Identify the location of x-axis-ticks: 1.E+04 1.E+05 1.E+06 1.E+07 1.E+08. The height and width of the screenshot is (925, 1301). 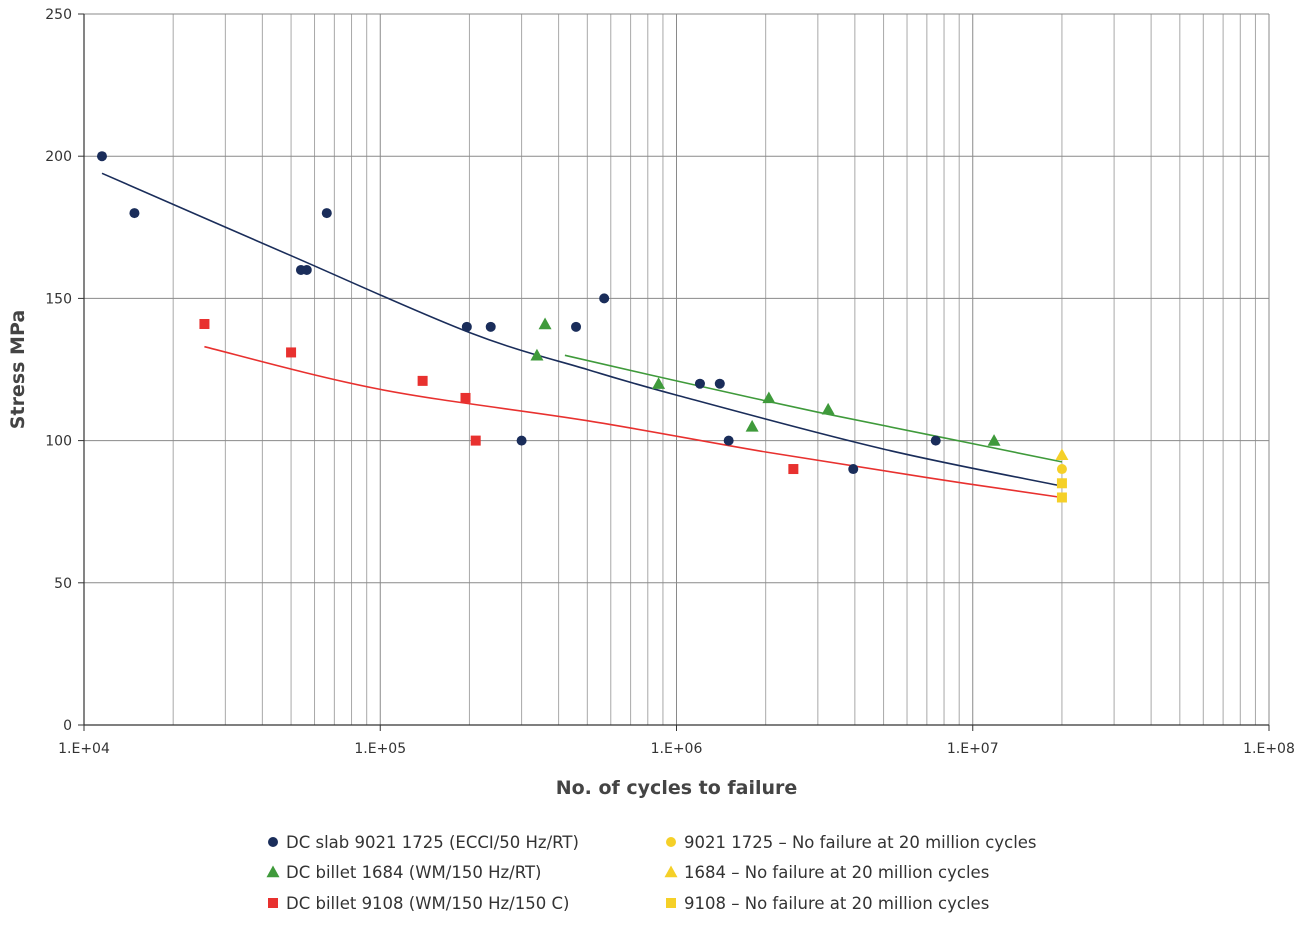
(676, 741).